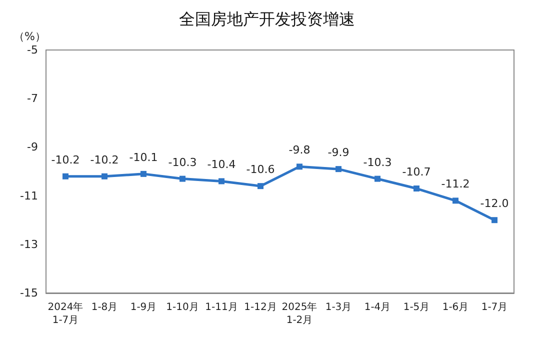  Describe the element at coordinates (455, 184) in the screenshot. I see `data-label: -11.2` at that location.